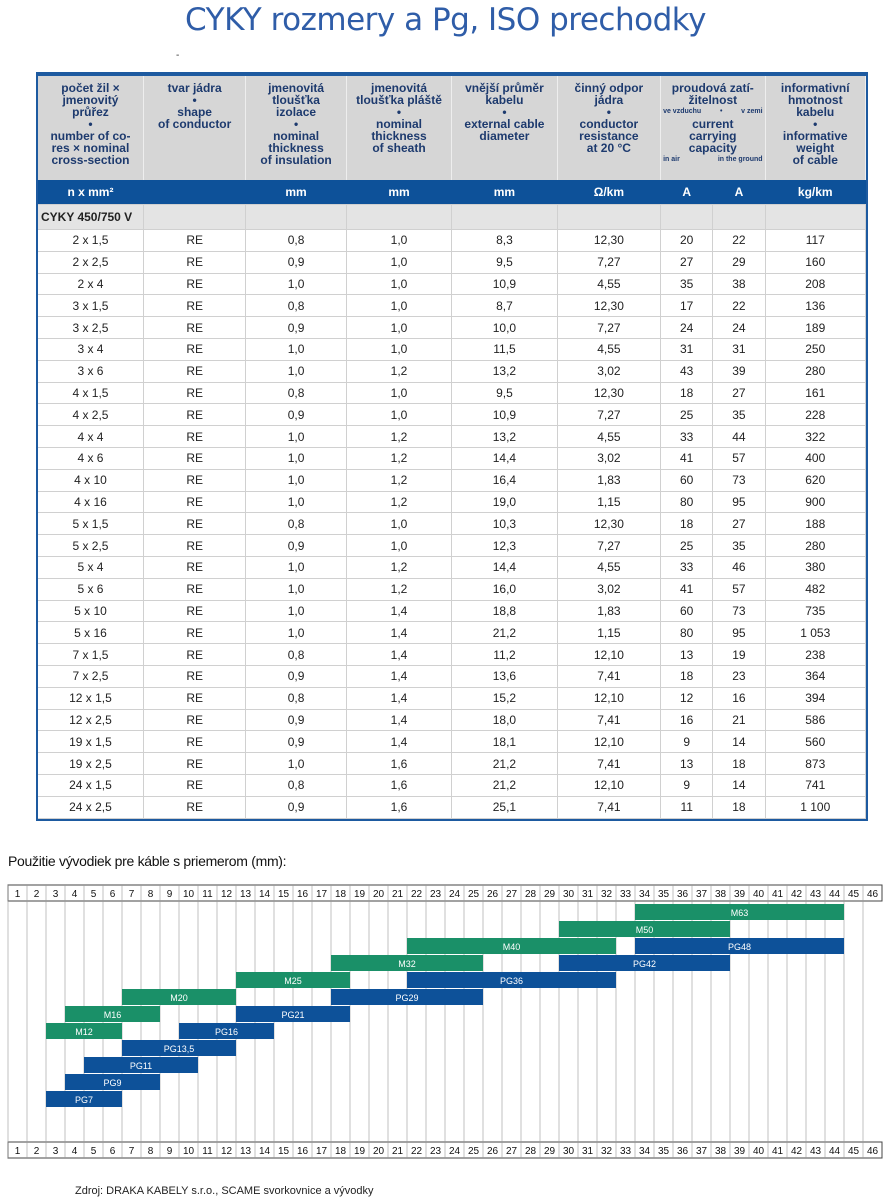 The height and width of the screenshot is (1200, 891). I want to click on table-cell: 586, so click(816, 720).